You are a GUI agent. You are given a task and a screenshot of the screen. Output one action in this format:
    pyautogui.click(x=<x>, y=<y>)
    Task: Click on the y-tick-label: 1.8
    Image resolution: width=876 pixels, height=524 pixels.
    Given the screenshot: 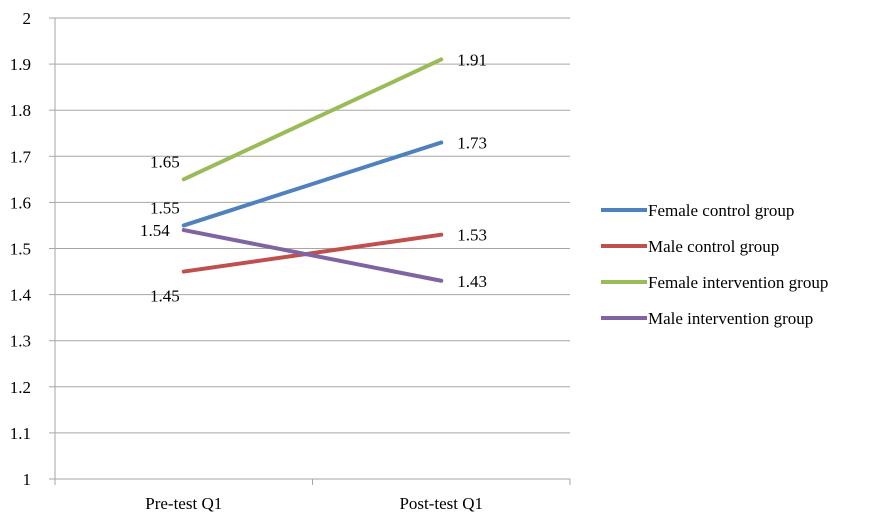 What is the action you would take?
    pyautogui.click(x=20, y=110)
    